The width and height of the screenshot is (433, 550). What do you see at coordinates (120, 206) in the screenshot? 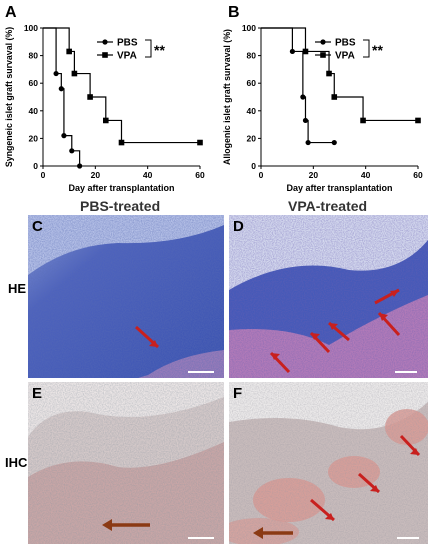
I see `column-title-pbs: PBS-treated` at bounding box center [120, 206].